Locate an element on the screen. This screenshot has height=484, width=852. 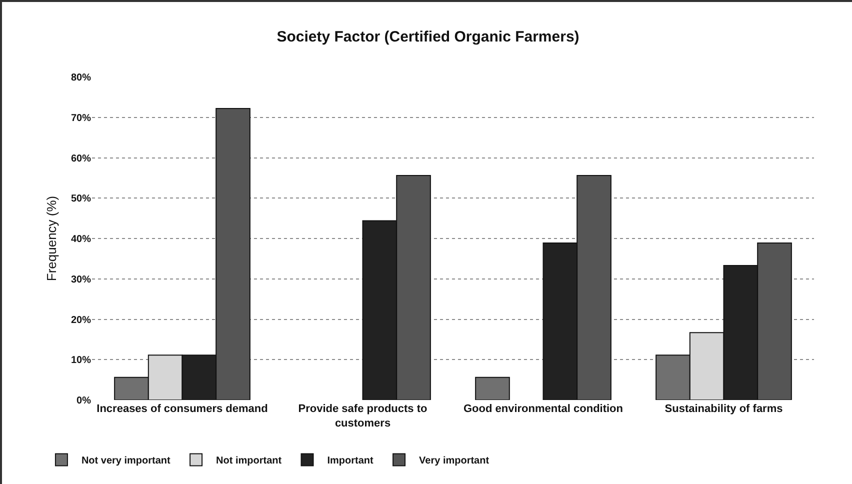
legend-label: Important is located at coordinates (350, 461).